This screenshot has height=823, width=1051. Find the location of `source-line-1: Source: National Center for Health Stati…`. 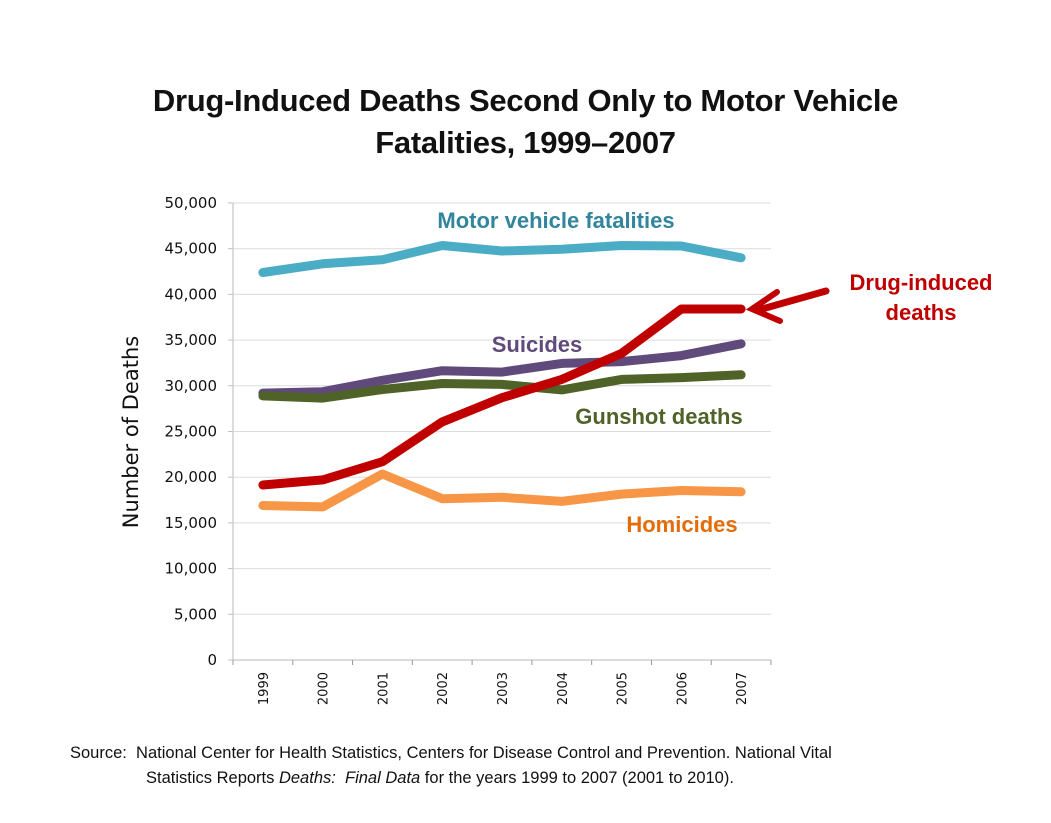

source-line-1: Source: National Center for Health Stati… is located at coordinates (451, 753).